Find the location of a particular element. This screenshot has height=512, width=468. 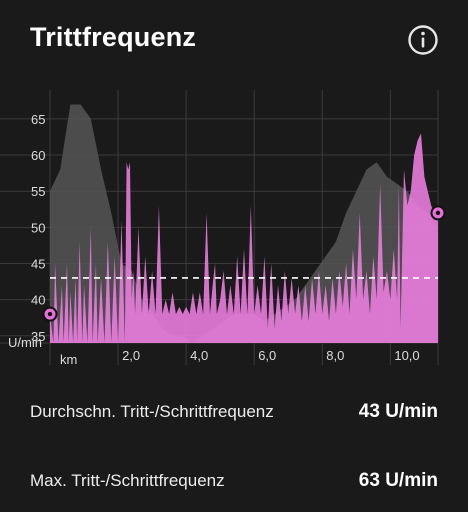

y-tick-label: 60 is located at coordinates (38, 155).